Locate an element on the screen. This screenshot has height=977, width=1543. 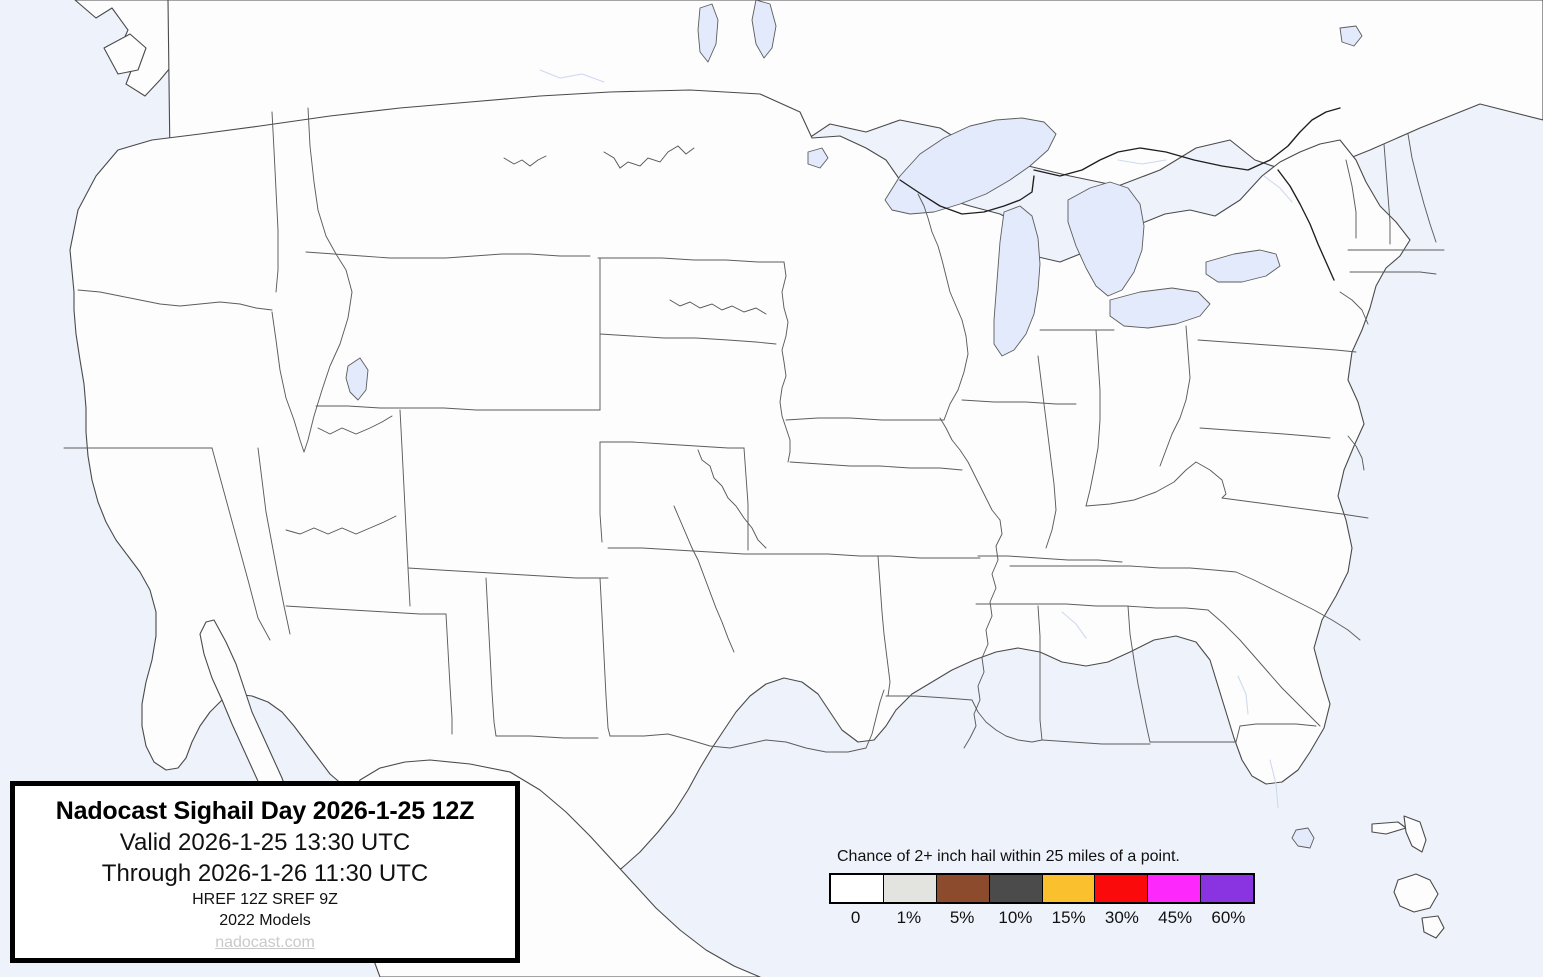
state-border-ok-tx-panhandle is located at coordinates (605, 657).